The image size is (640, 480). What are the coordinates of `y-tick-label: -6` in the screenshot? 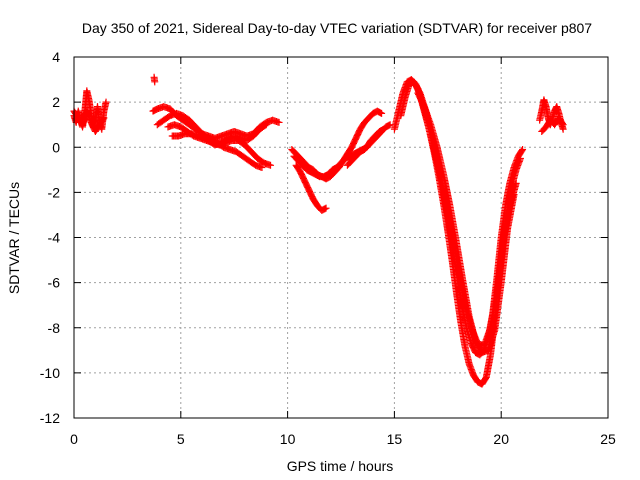 It's located at (54, 283).